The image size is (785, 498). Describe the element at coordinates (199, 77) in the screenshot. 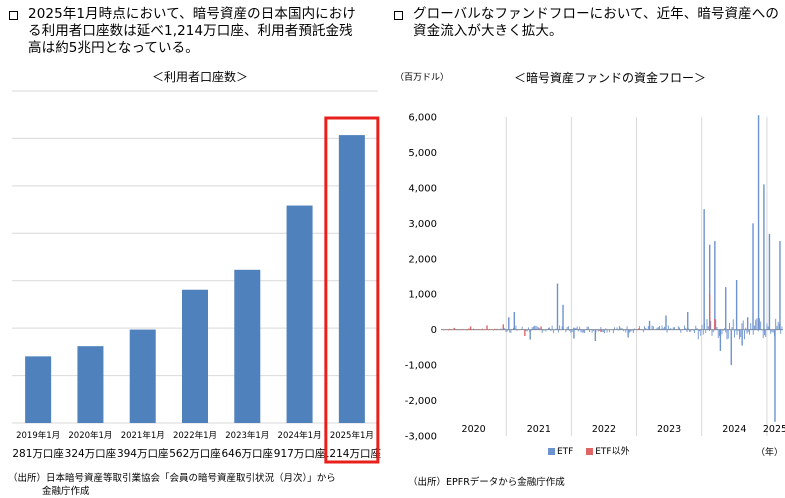

I see `left-chart-title: ＜利用者口座数＞` at that location.